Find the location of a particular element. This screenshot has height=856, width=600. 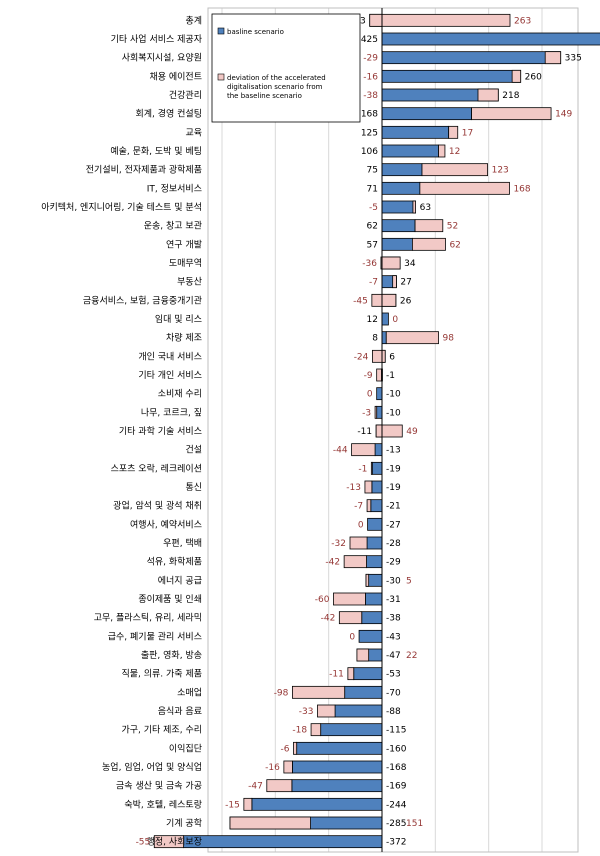

baseline-value-label: 75 is located at coordinates (372, 171).